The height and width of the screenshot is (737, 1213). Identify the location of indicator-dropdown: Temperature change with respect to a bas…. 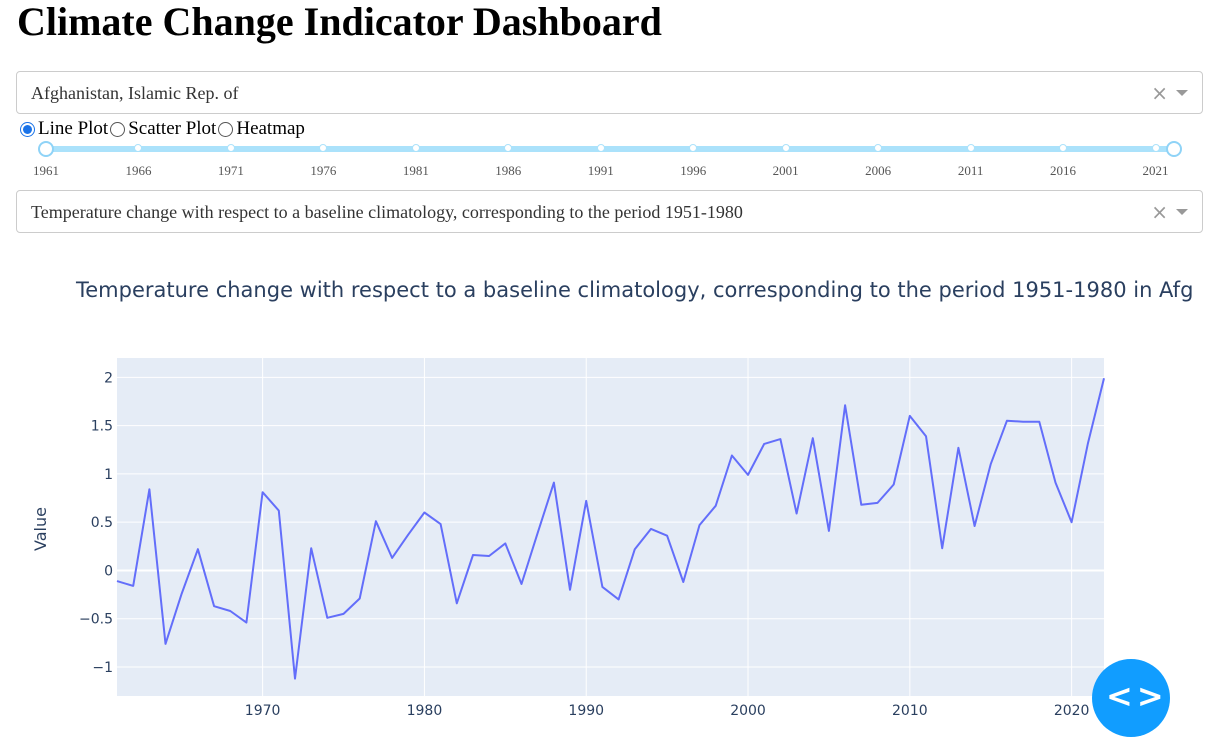
(609, 211).